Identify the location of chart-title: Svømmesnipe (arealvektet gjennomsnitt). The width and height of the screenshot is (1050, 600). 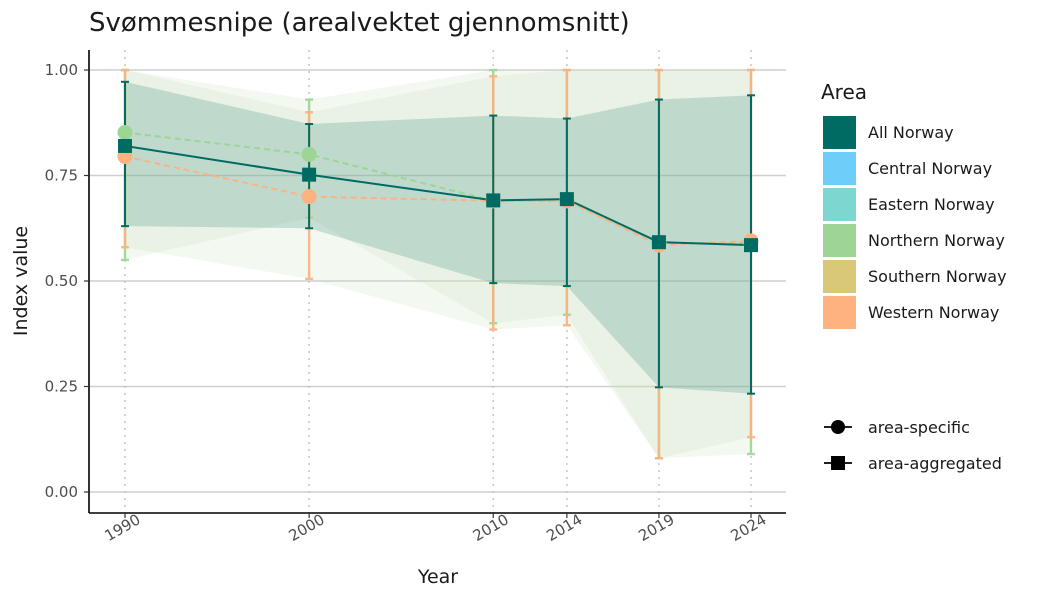
(359, 23).